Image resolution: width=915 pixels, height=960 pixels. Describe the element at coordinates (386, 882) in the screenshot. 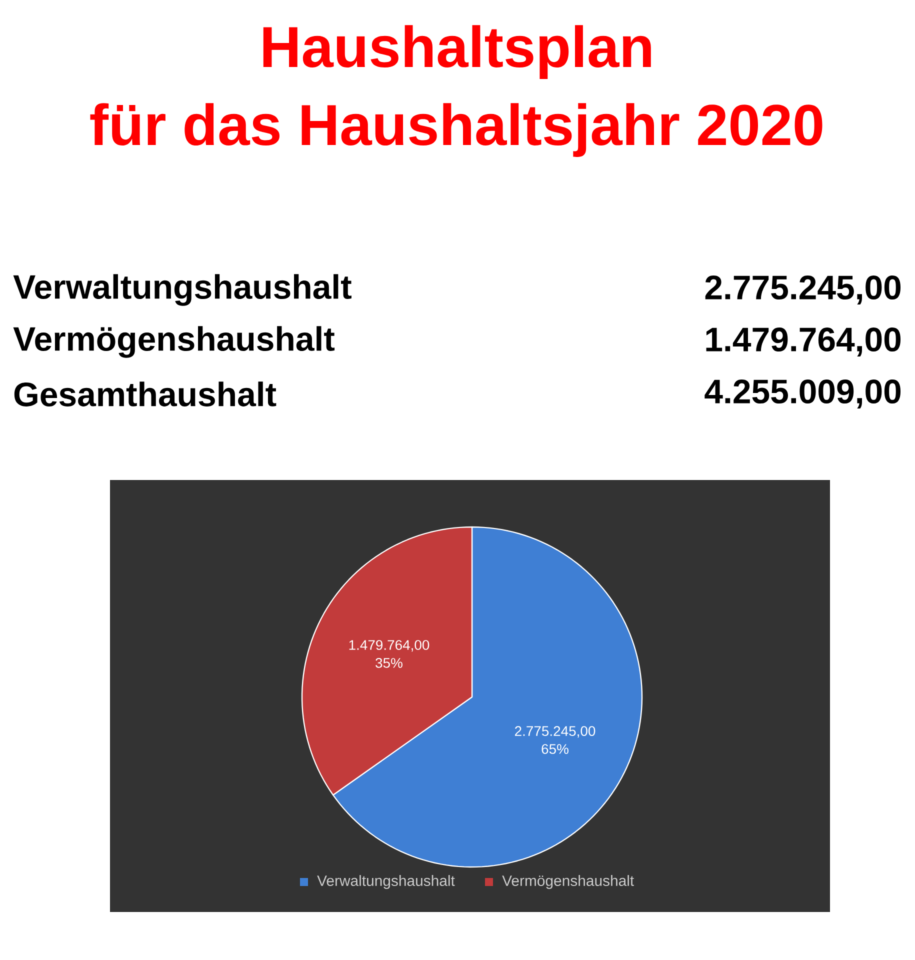

I see `legend-label: Verwaltungshaushalt` at that location.